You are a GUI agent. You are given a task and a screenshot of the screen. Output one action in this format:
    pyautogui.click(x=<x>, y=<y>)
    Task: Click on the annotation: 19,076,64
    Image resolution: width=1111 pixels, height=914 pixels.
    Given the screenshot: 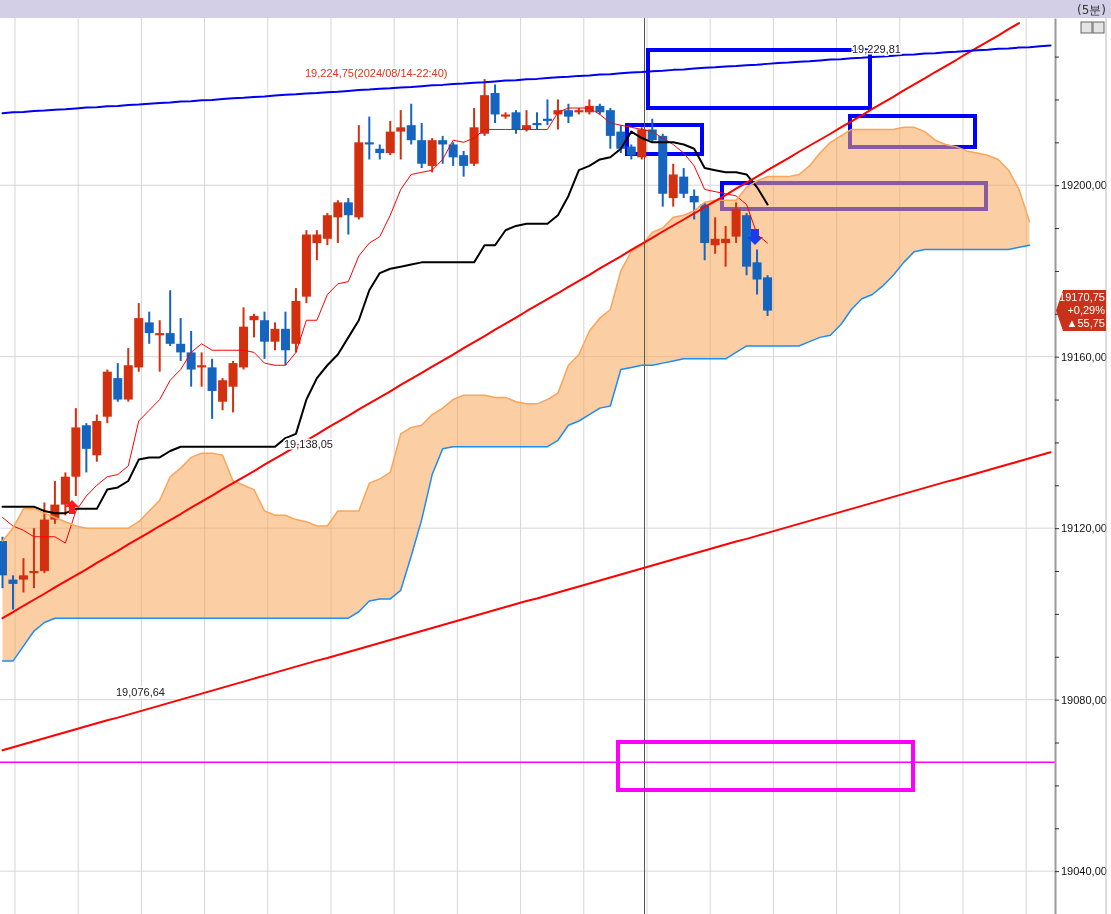 What is the action you would take?
    pyautogui.click(x=140, y=692)
    